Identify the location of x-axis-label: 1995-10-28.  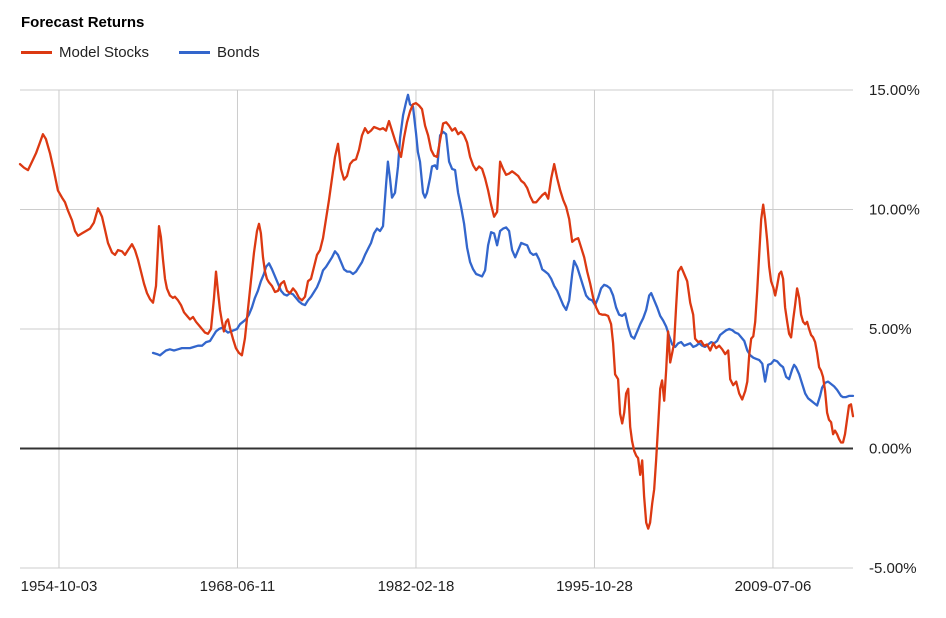
(594, 586).